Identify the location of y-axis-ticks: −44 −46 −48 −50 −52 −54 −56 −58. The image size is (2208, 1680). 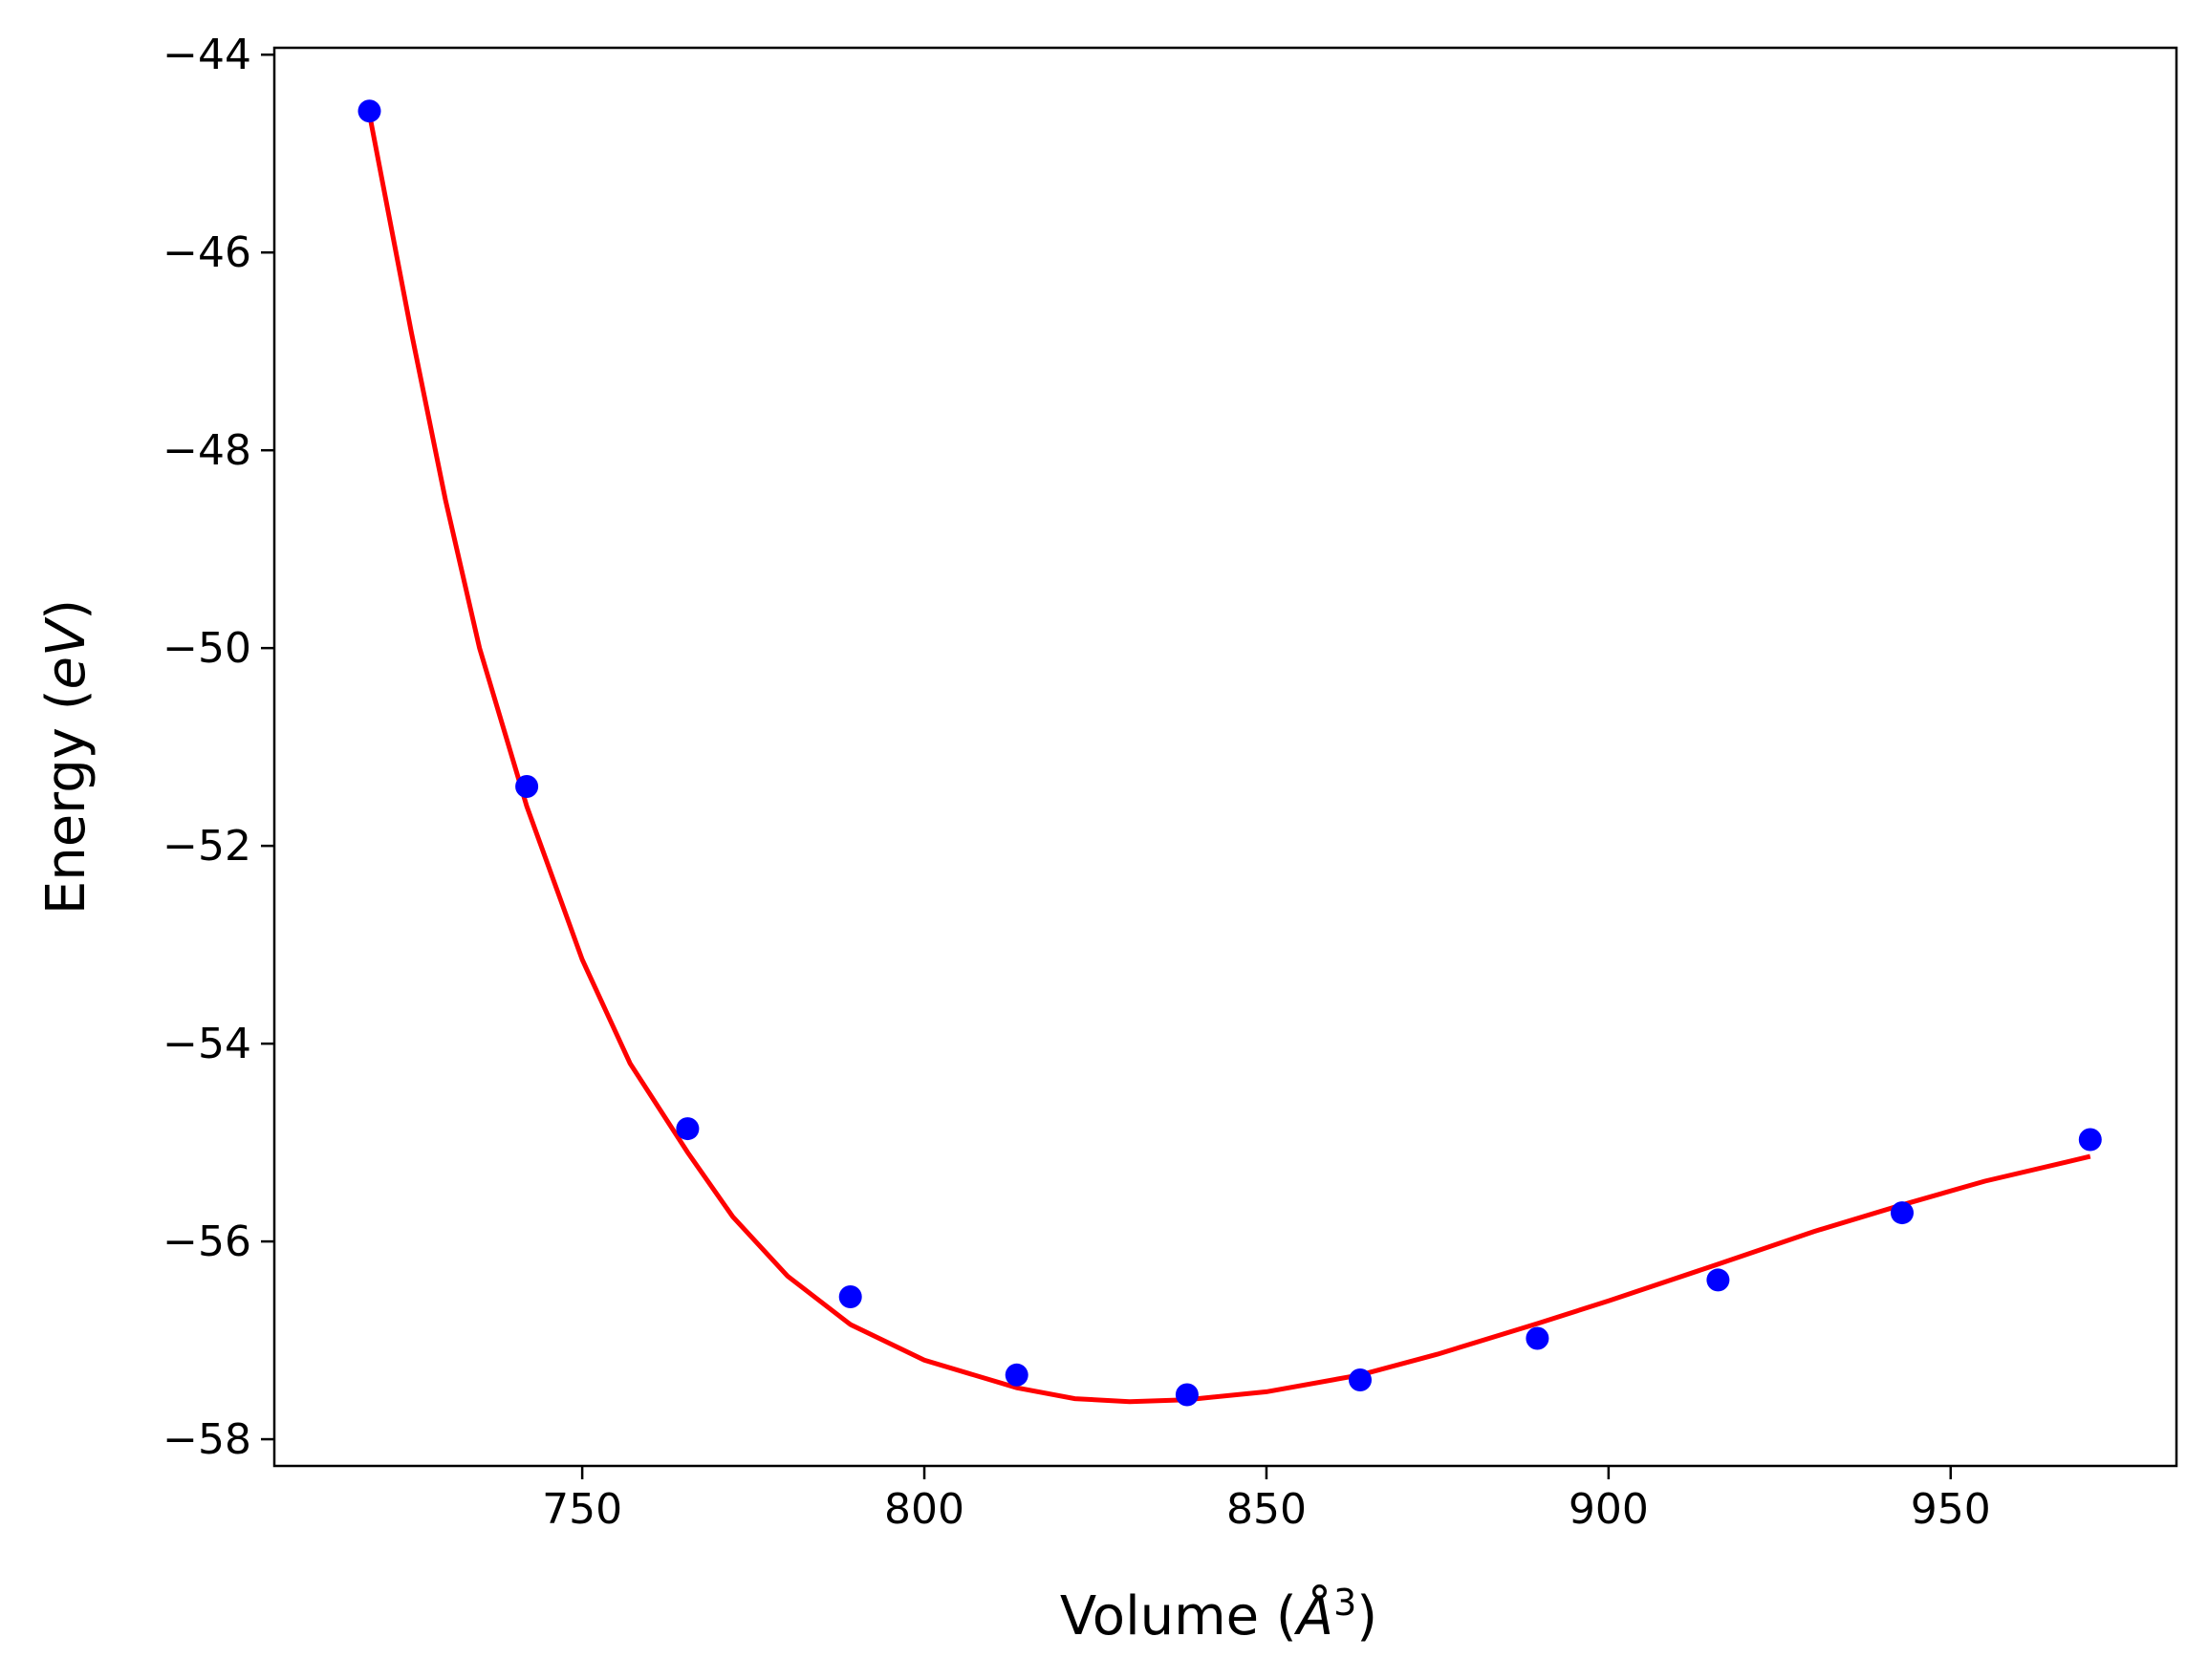
(218, 748).